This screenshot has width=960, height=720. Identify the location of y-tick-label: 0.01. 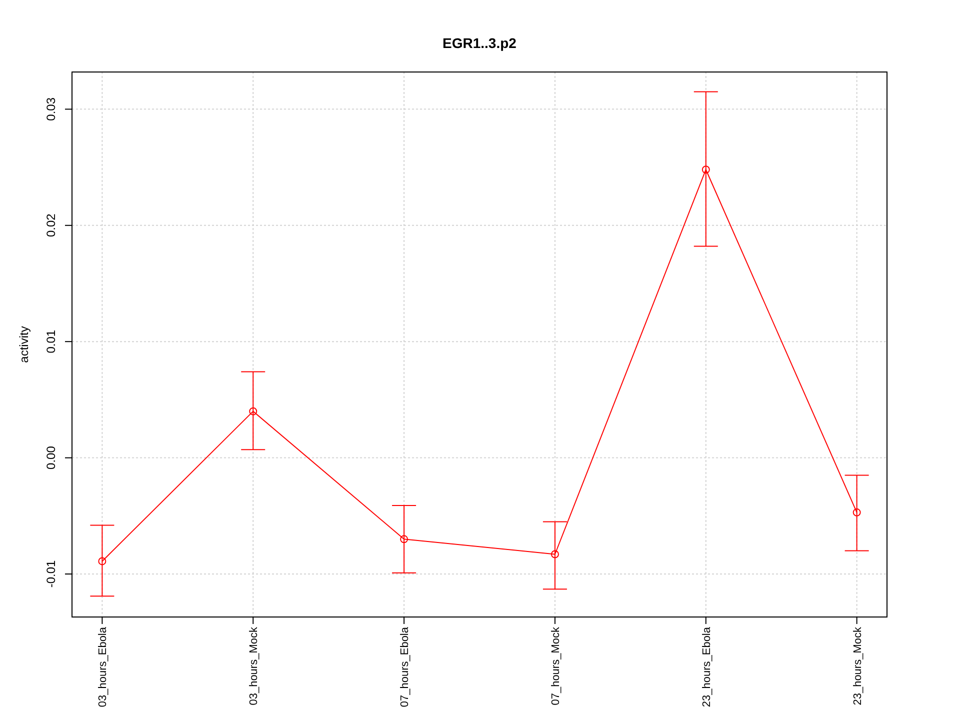
(51, 342).